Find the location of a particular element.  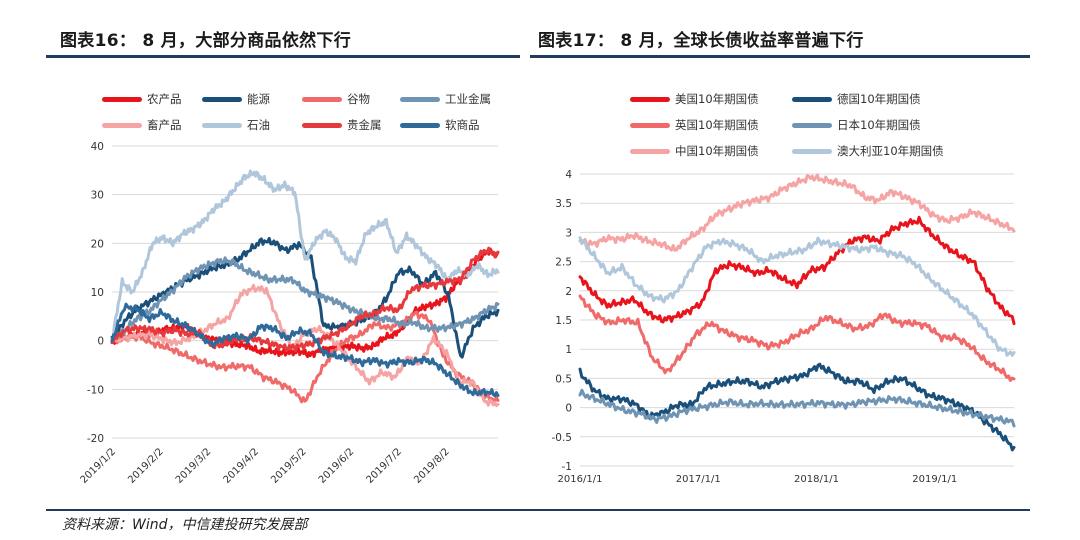

series-line-软商品 is located at coordinates (305, 350).